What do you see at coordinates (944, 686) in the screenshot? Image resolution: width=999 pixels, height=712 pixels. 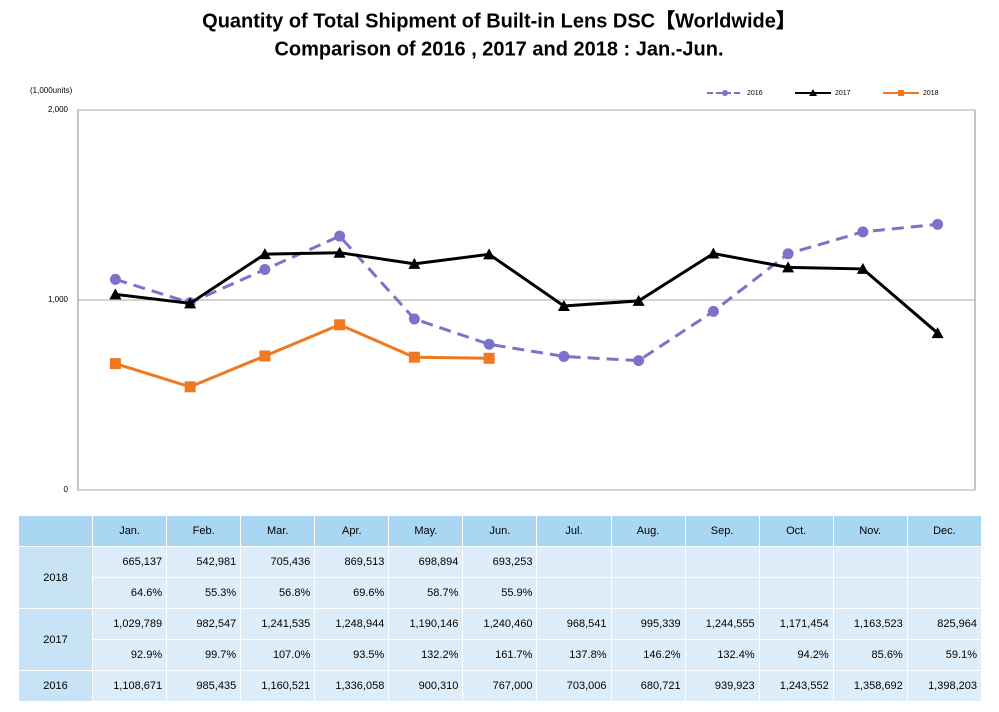 I see `table-cell: 1,398,203` at bounding box center [944, 686].